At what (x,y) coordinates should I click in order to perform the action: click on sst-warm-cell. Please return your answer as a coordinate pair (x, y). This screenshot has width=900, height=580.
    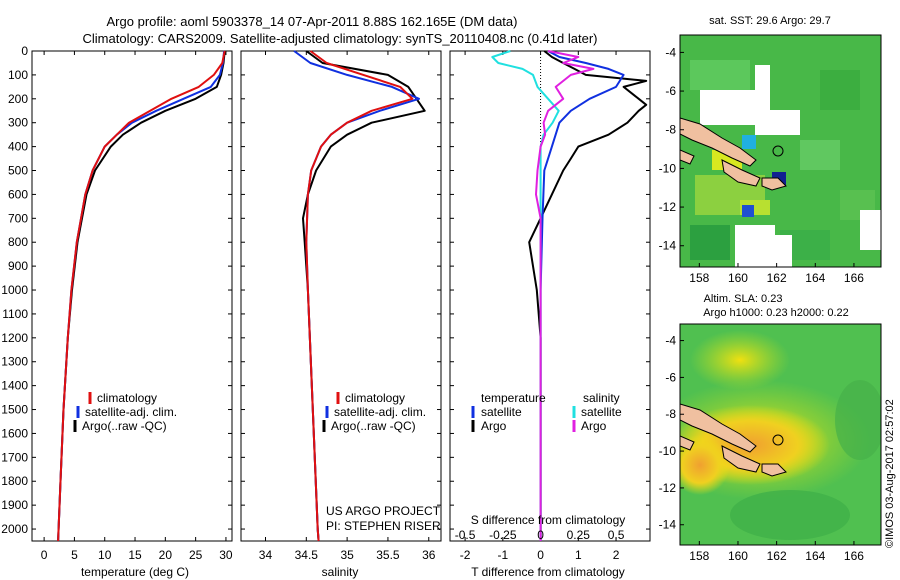
    Looking at the image, I should click on (748, 211).